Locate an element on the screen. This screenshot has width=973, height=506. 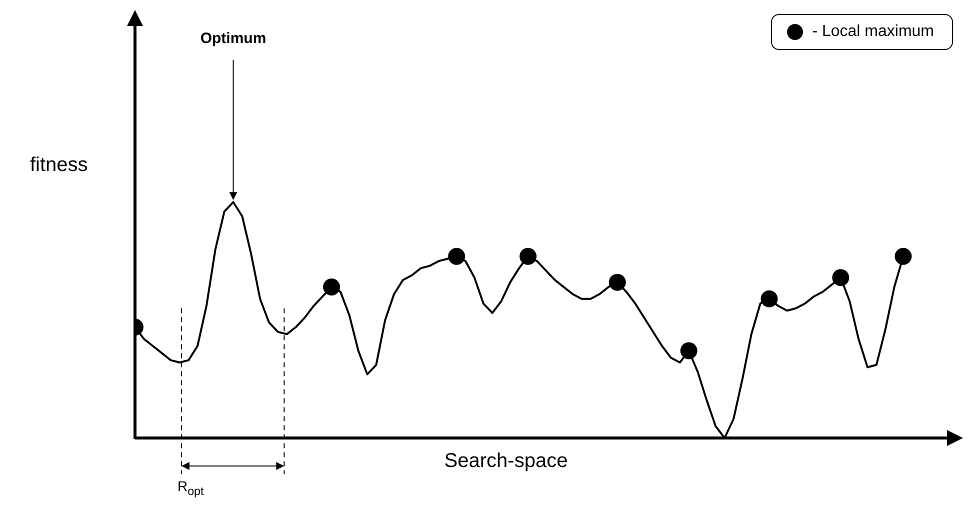
legend-label: - Local maximum is located at coordinates (873, 32).